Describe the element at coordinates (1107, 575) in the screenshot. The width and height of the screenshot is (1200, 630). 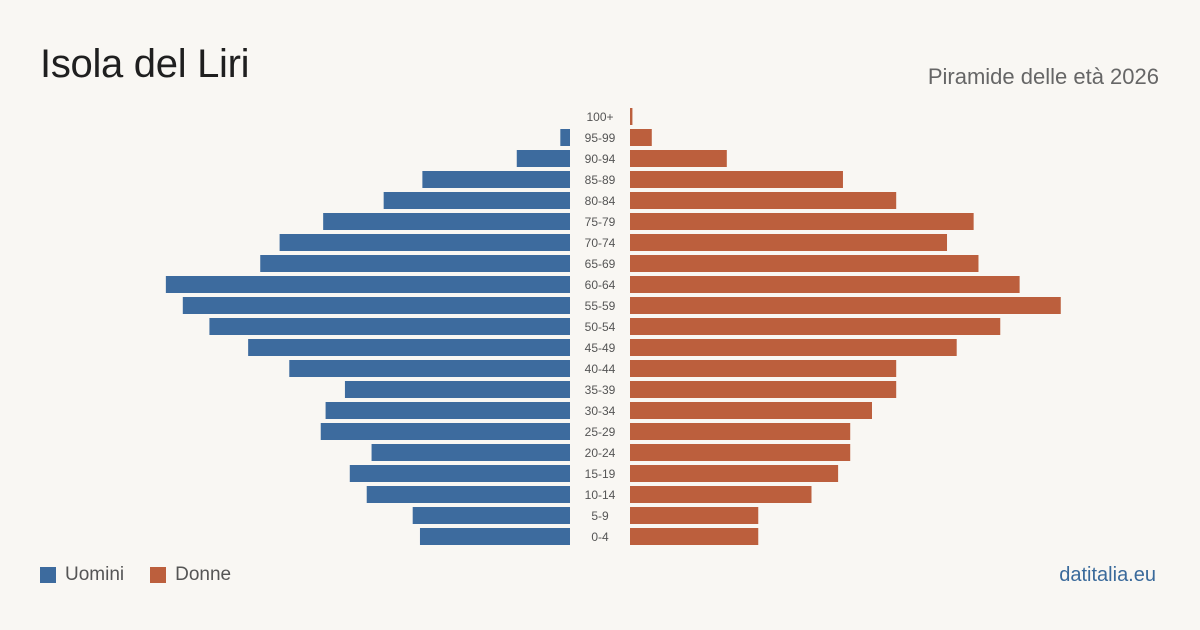
I see `source-link: datitalia.eu` at that location.